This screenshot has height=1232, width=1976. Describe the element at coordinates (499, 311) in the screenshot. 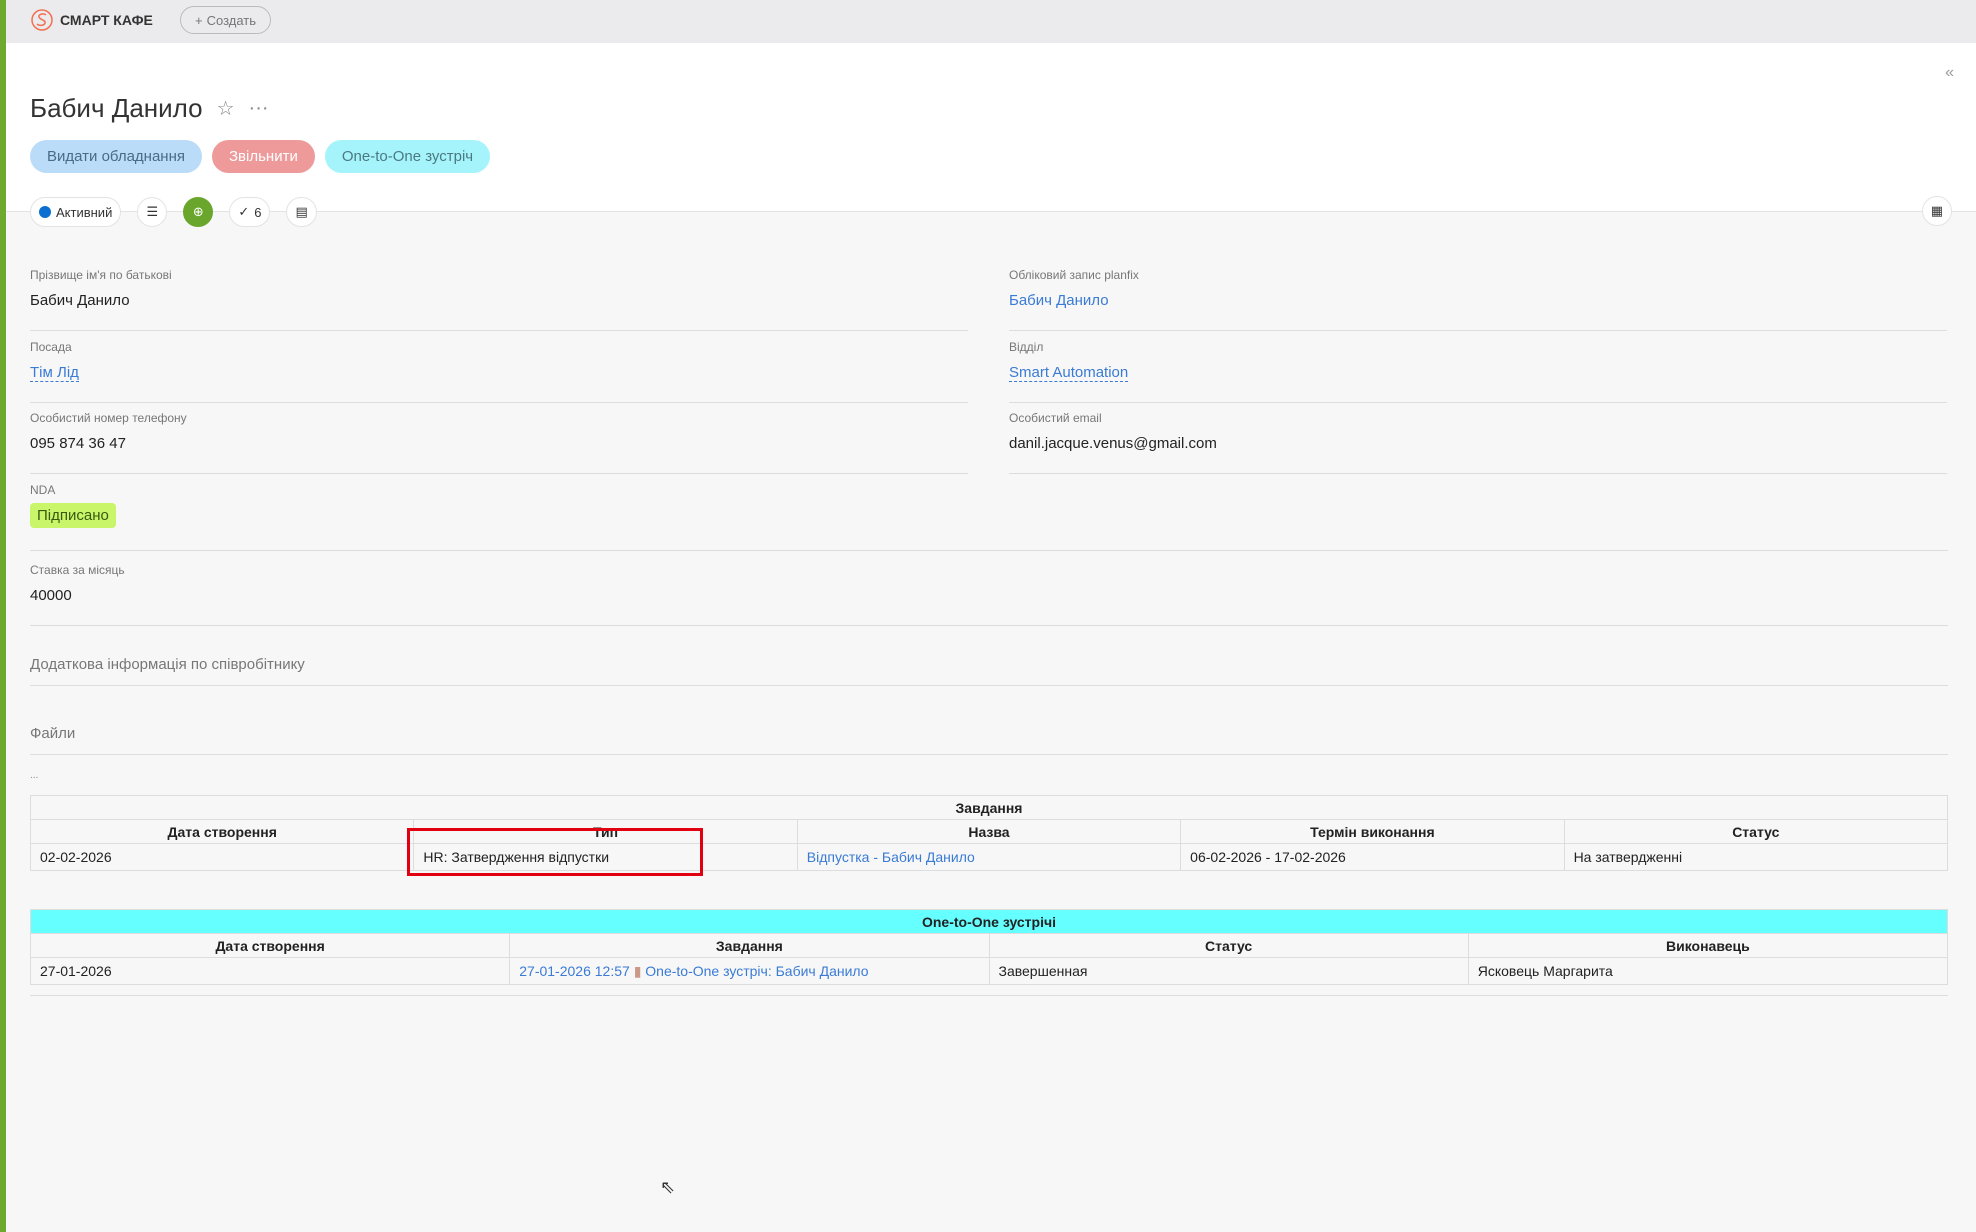

I see `field-value: Бабич Данило` at that location.